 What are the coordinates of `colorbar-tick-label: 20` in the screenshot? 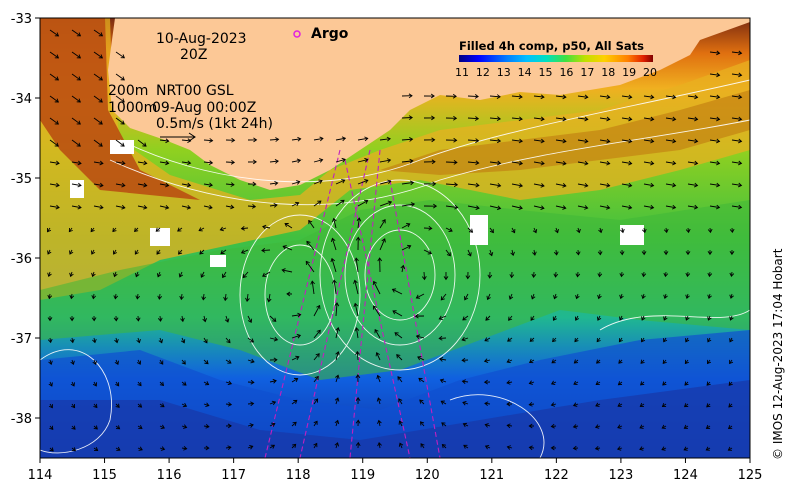 It's located at (650, 72).